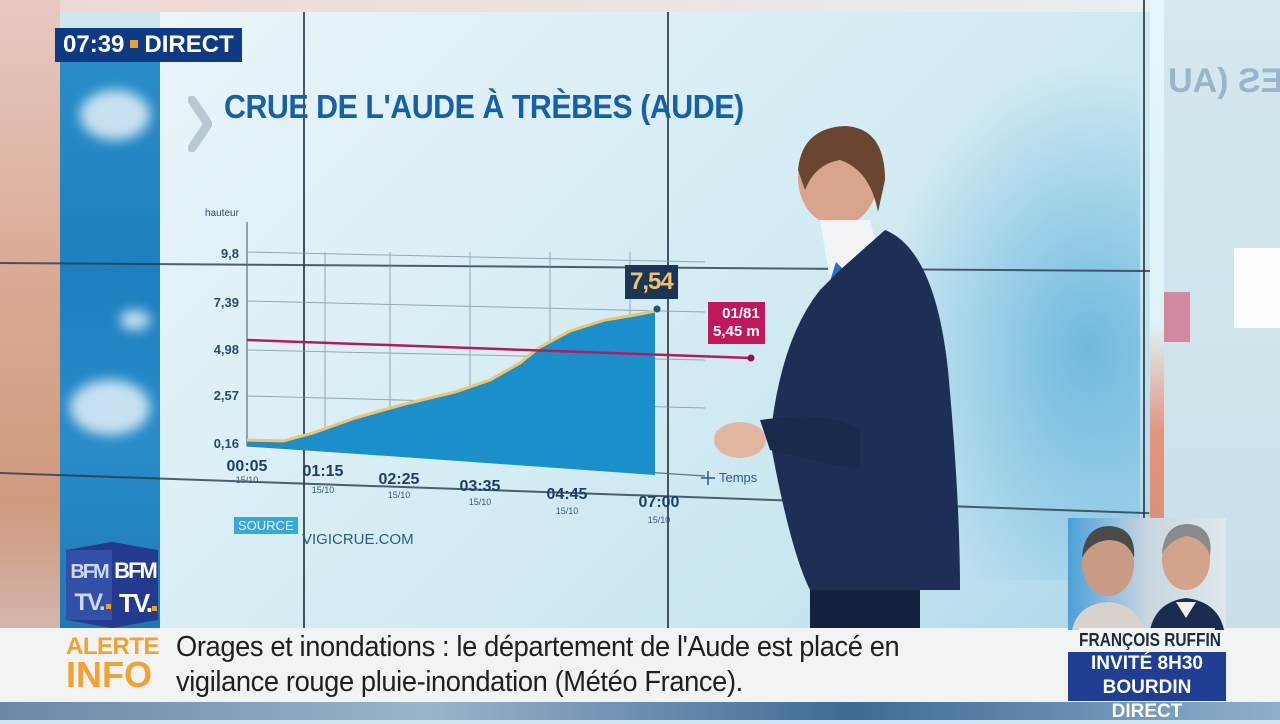  Describe the element at coordinates (567, 494) in the screenshot. I see `svg-text: 04:45` at that location.